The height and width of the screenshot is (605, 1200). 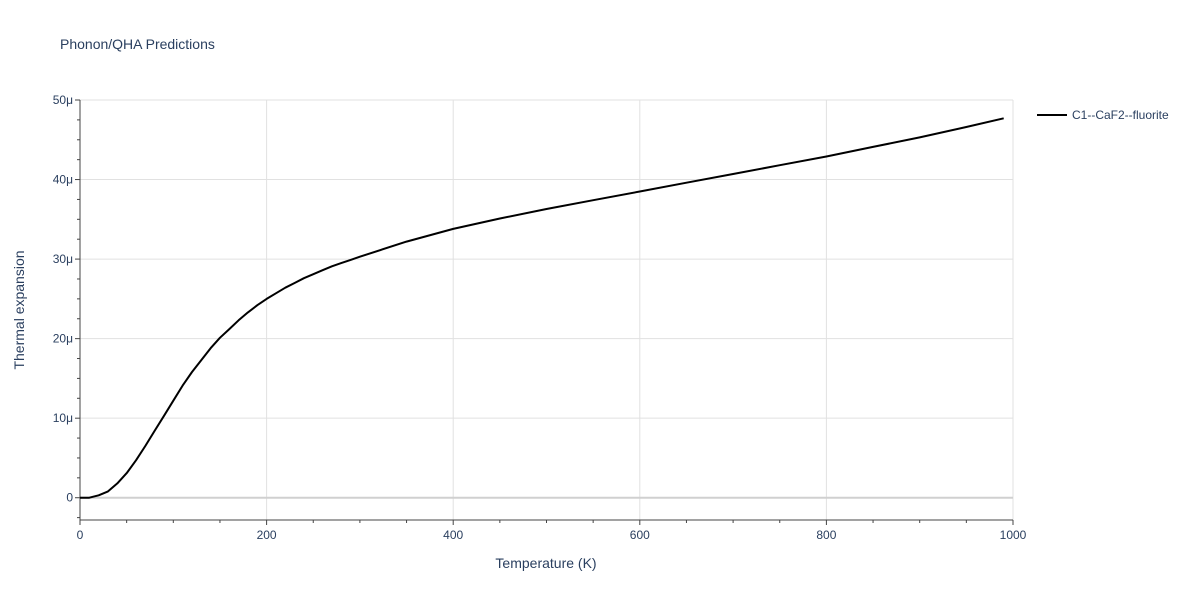 What do you see at coordinates (19, 309) in the screenshot?
I see `y-axis-title: Thermal expansion` at bounding box center [19, 309].